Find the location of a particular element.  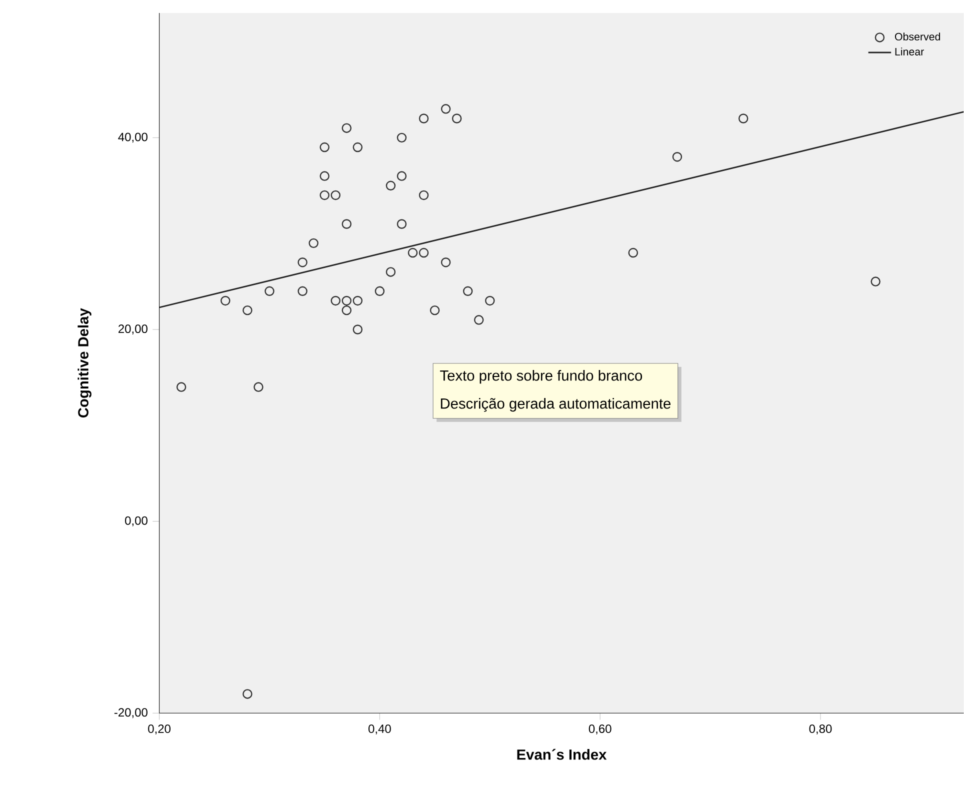

legend-label: Observed is located at coordinates (917, 36).